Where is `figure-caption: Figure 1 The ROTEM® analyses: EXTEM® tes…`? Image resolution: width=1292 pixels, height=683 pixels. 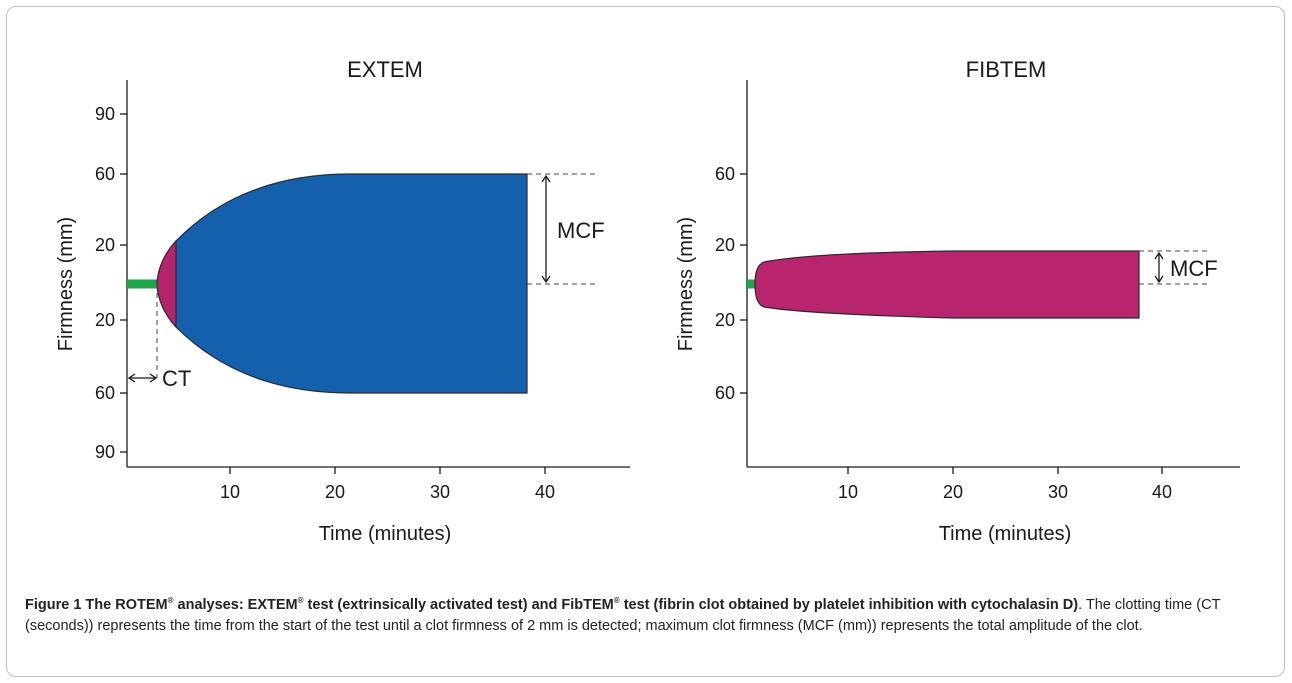 figure-caption: Figure 1 The ROTEM® analyses: EXTEM® tes… is located at coordinates (647, 616).